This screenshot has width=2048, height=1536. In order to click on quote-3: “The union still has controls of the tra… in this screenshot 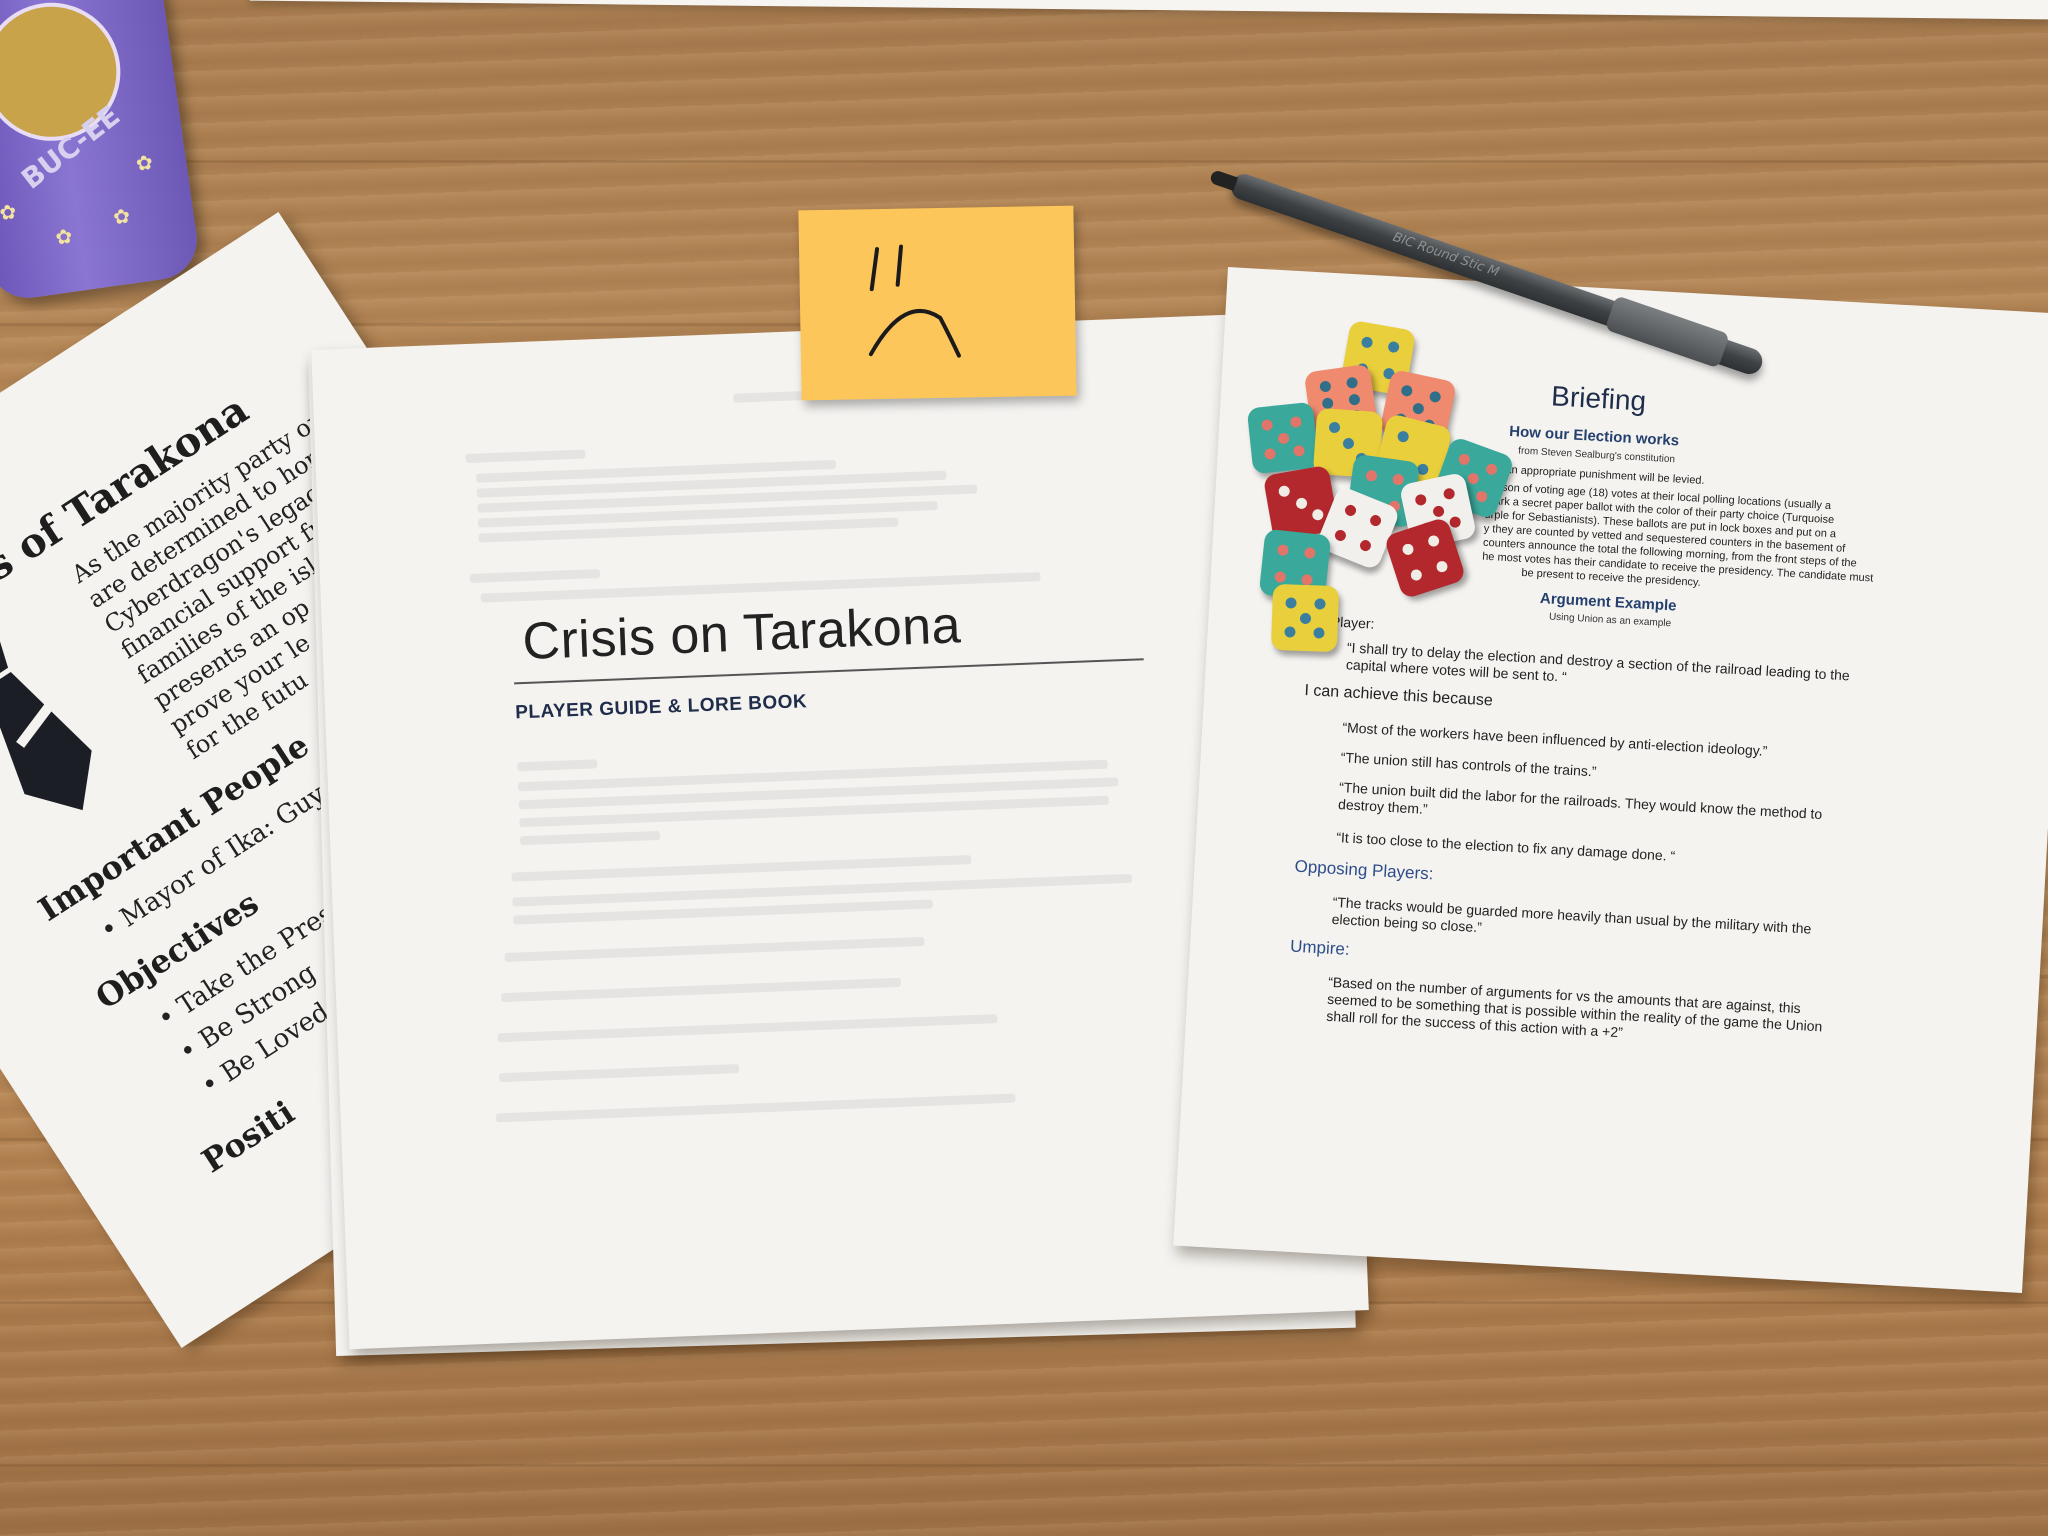, I will do `click(1468, 764)`.